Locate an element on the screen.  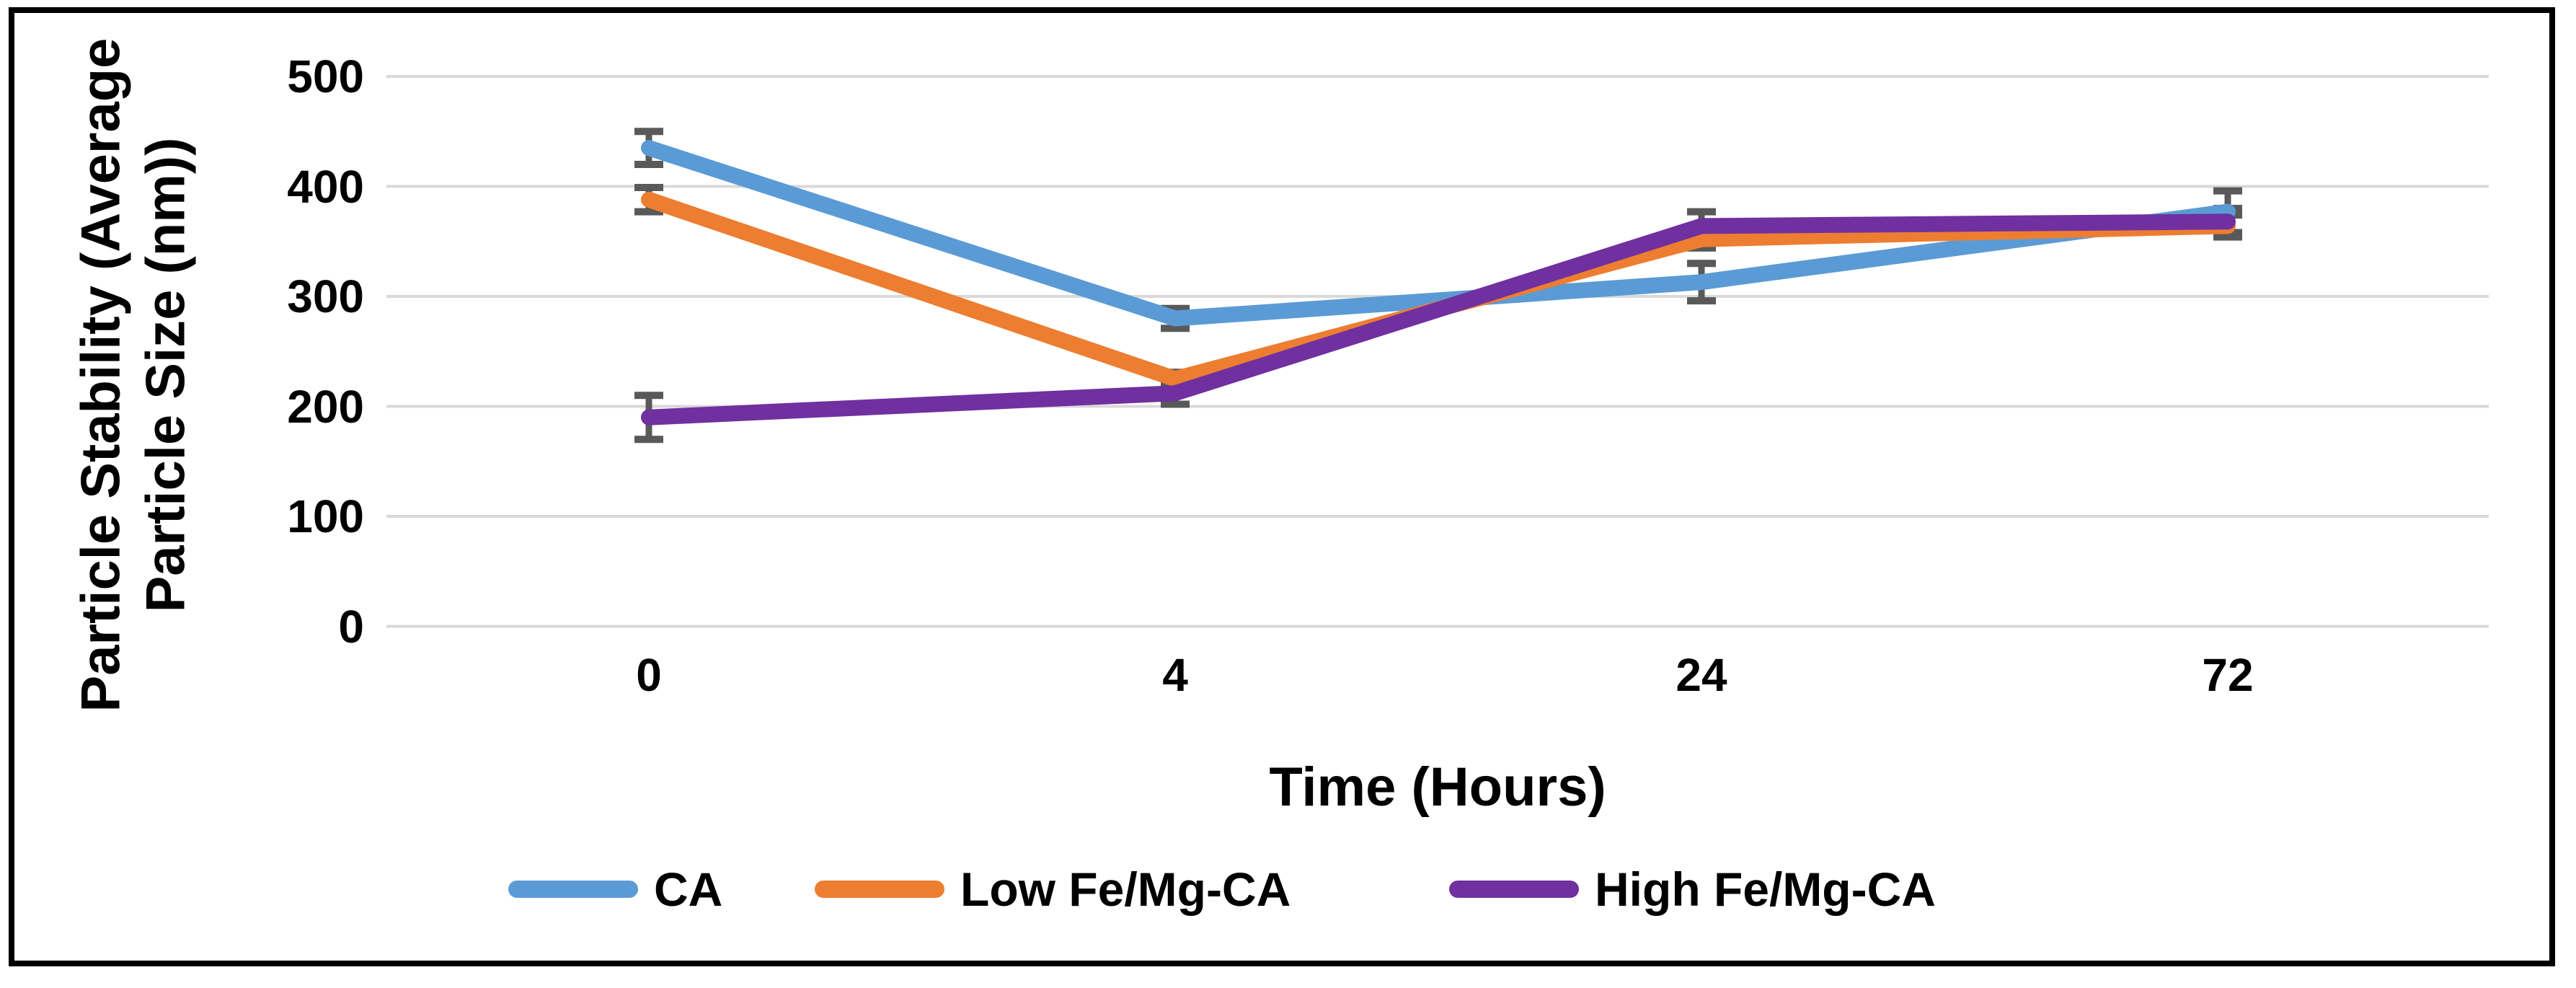
series-line-High Fe/Mg-CA is located at coordinates (1438, 319).